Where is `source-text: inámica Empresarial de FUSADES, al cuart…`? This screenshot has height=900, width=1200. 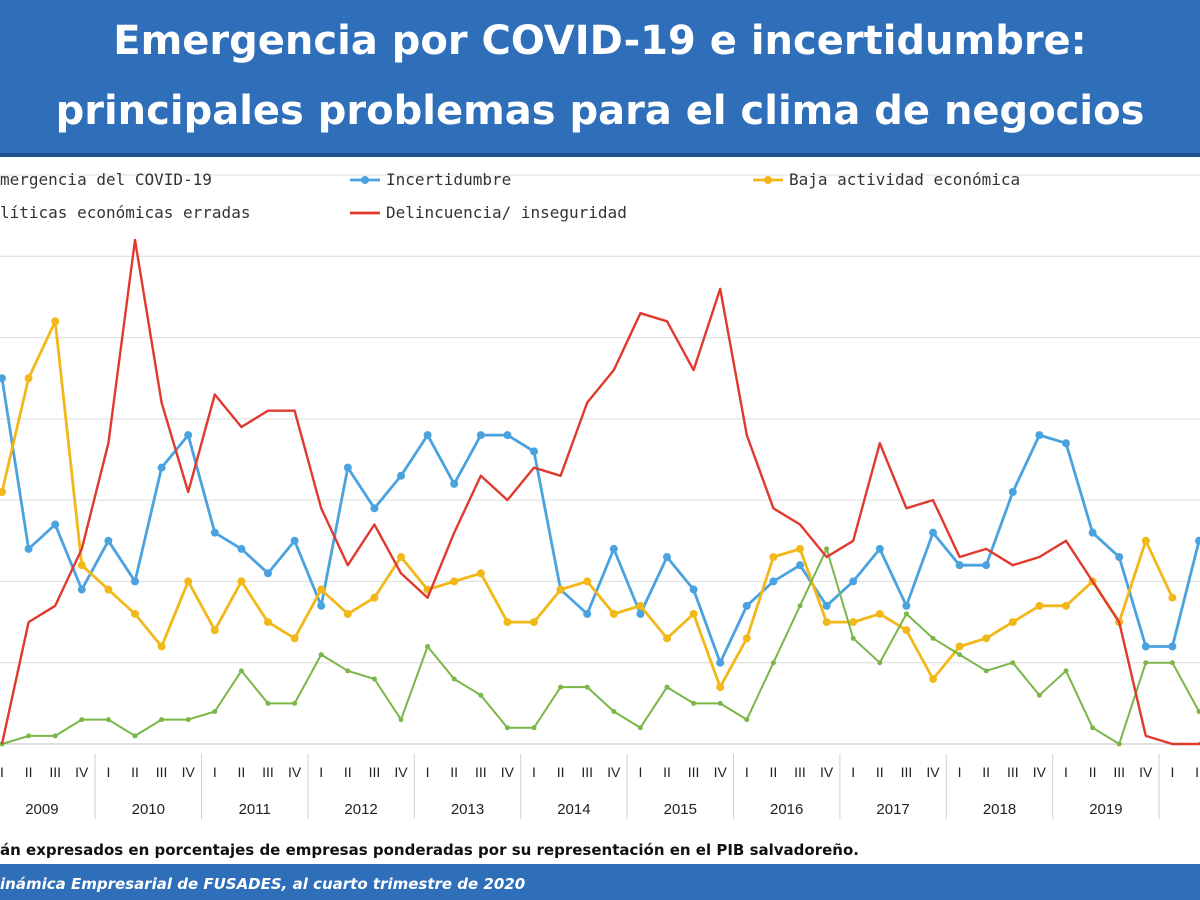
source-text: inámica Empresarial de FUSADES, al cuart… is located at coordinates (263, 884).